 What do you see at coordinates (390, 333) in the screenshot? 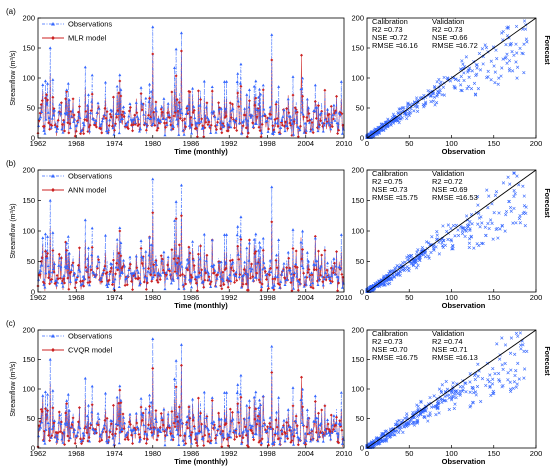
I see `calibration-title: Calibration` at bounding box center [390, 333].